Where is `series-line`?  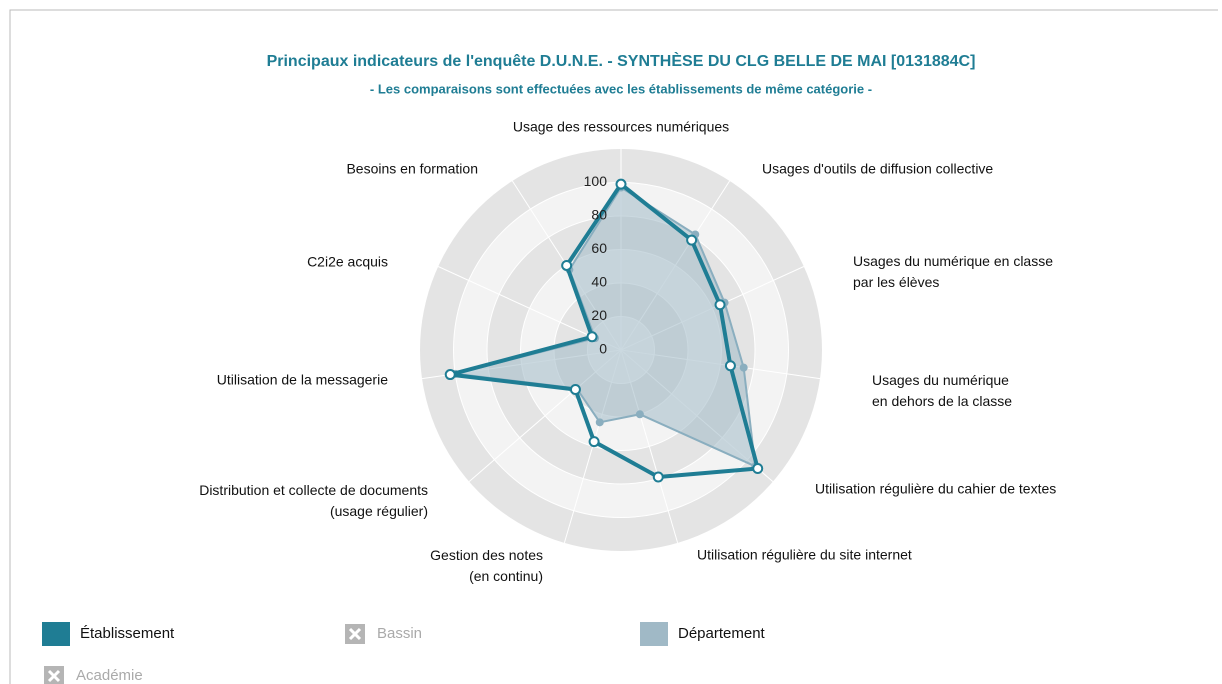 series-line is located at coordinates (604, 330).